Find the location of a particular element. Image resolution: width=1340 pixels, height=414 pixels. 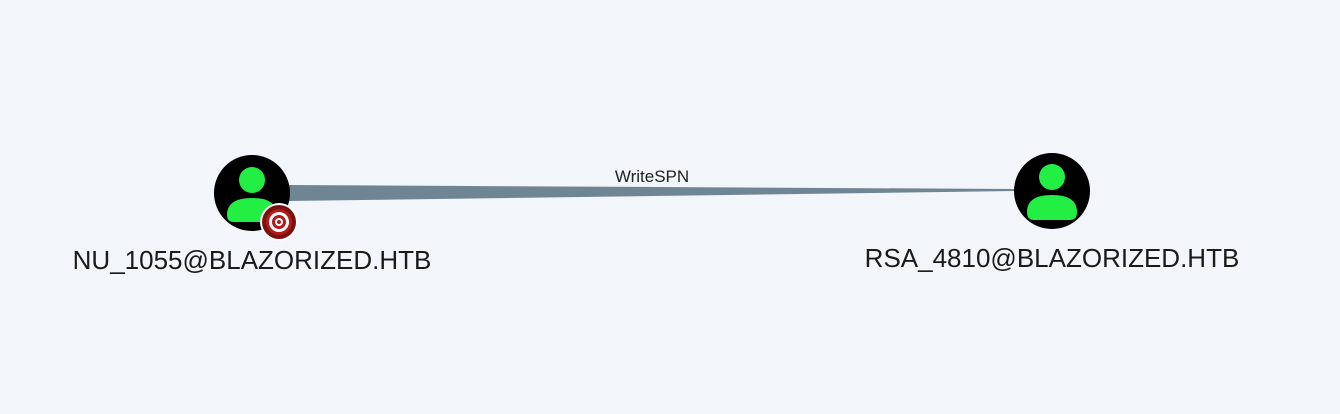

node-rsa-4810: RSA_4810@BLAZORIZED.HTB is located at coordinates (1052, 213).